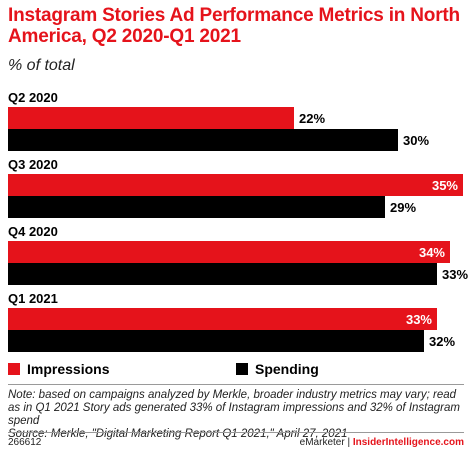 This screenshot has width=470, height=453. Describe the element at coordinates (235, 185) in the screenshot. I see `bar-impressions-q3-2020` at that location.